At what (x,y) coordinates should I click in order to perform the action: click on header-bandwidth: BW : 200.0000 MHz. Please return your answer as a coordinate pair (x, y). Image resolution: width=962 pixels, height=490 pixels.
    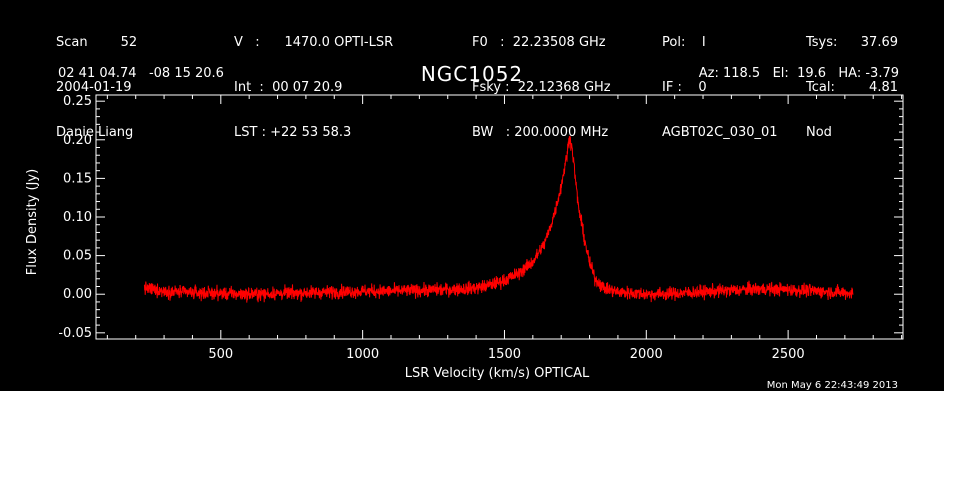
    Looking at the image, I should click on (540, 132).